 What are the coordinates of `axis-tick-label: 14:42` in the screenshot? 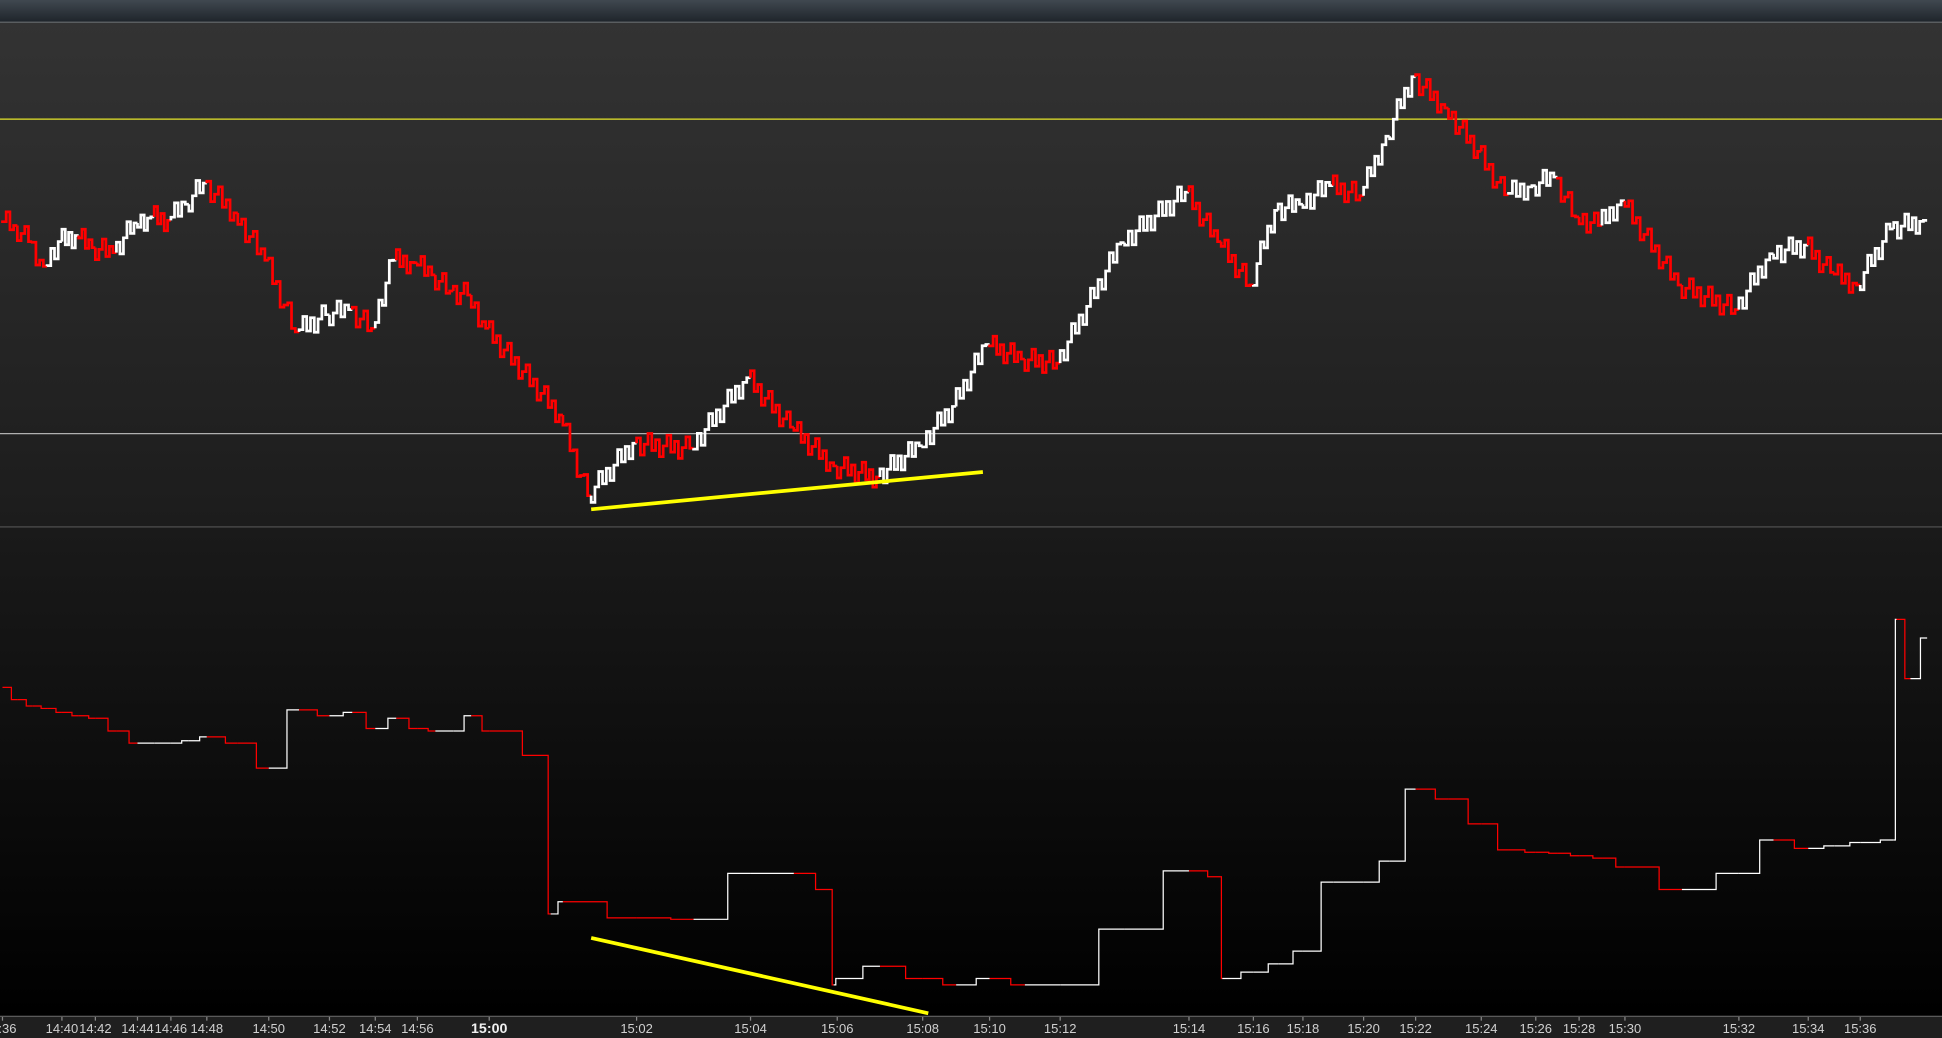 It's located at (95, 1028).